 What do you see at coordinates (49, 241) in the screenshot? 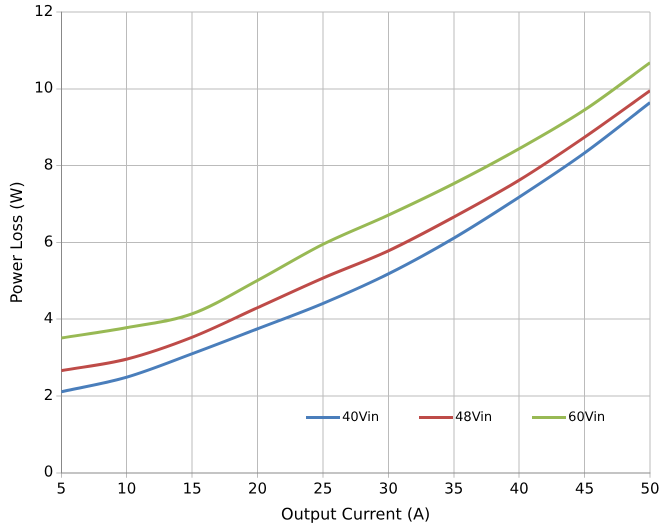
I see `y-tick-label: 6` at bounding box center [49, 241].